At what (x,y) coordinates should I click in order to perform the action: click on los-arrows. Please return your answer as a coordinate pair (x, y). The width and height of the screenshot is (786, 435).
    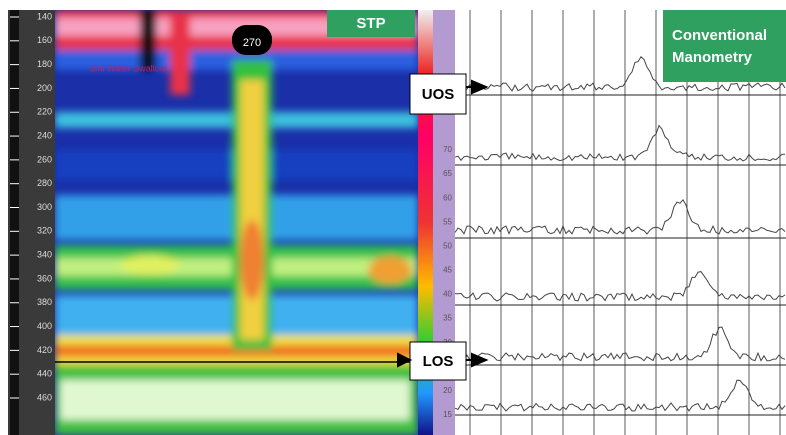
    Looking at the image, I should click on (443, 360).